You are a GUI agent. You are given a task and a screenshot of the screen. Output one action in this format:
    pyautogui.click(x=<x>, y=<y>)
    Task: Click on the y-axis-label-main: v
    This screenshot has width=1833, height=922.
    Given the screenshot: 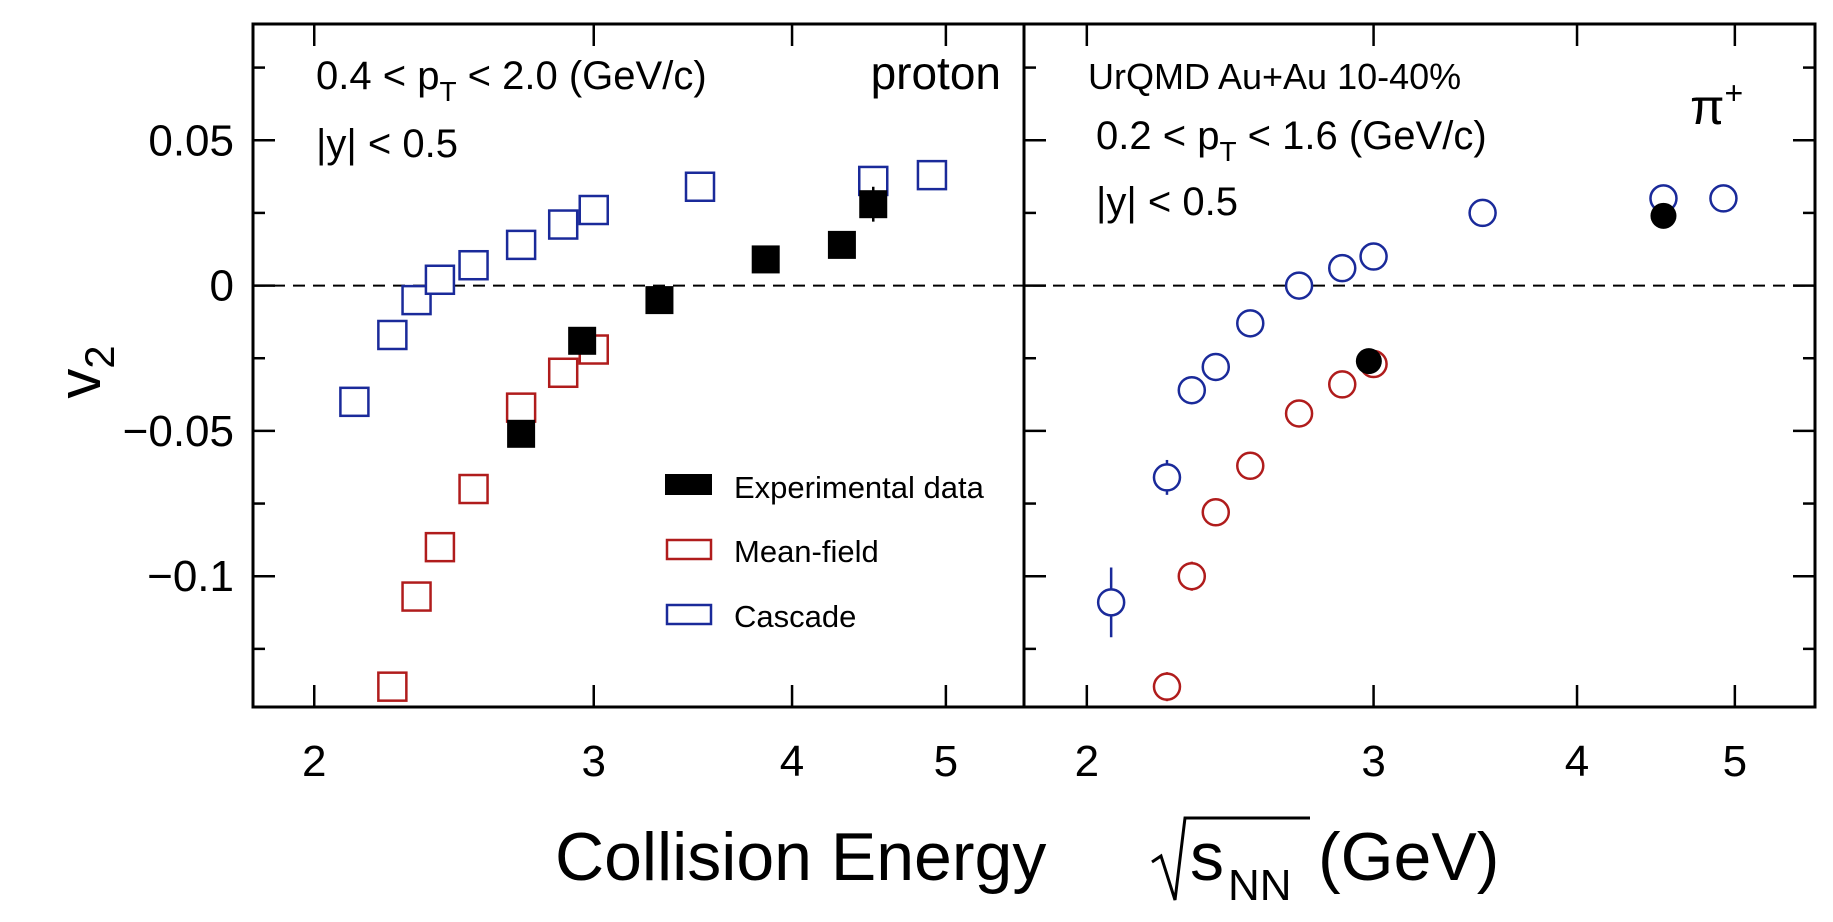 What is the action you would take?
    pyautogui.click(x=79, y=384)
    